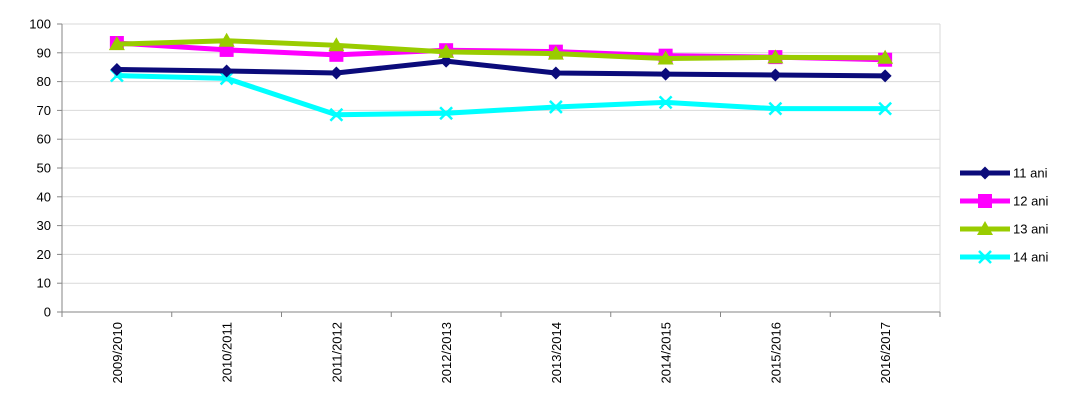 Image resolution: width=1089 pixels, height=414 pixels. What do you see at coordinates (44, 196) in the screenshot?
I see `y-tick-label: 40` at bounding box center [44, 196].